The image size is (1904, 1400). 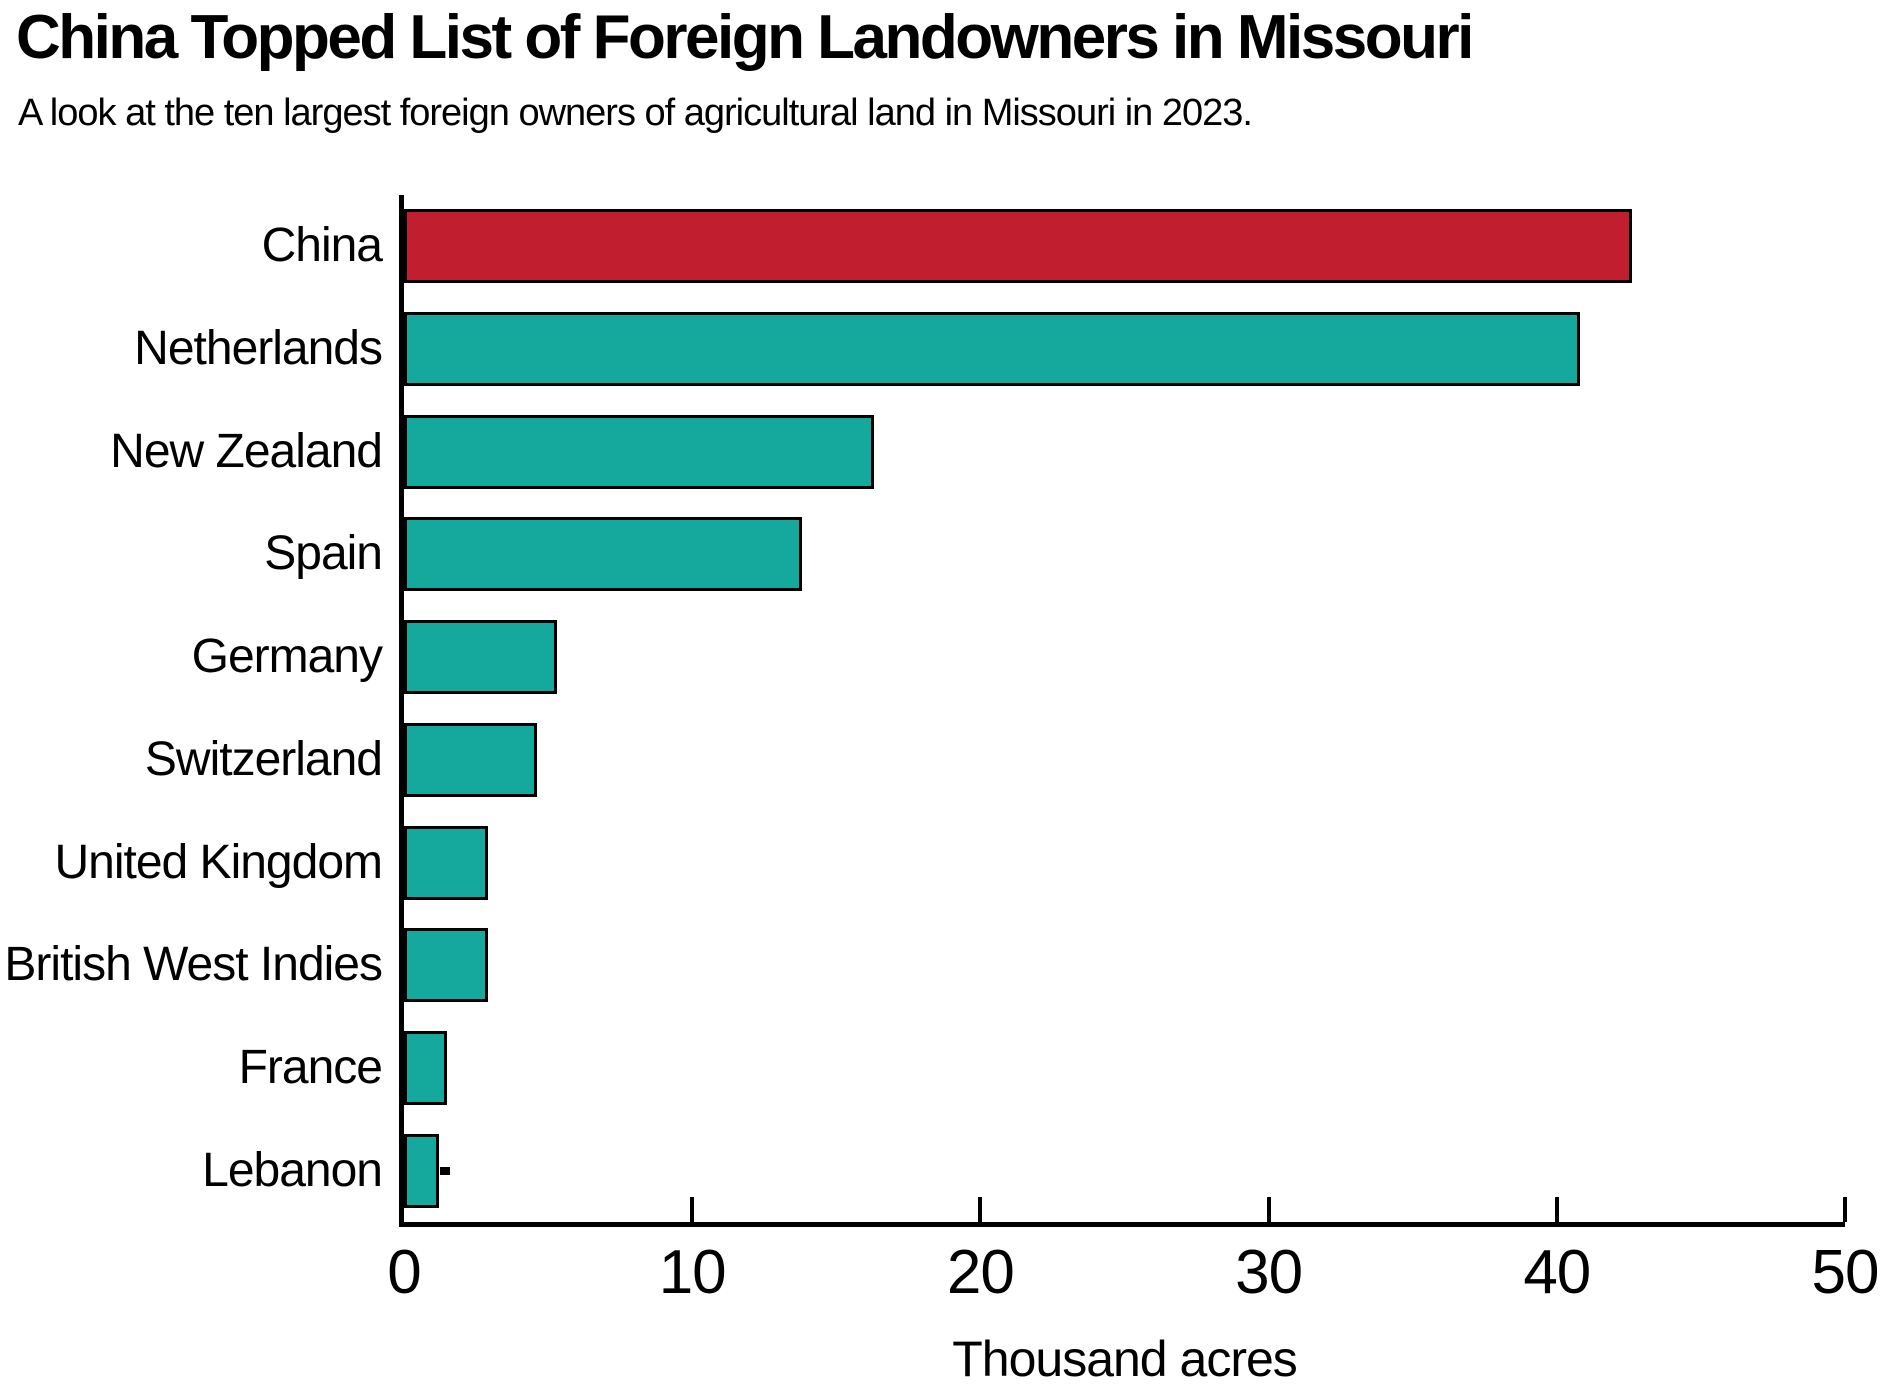 I want to click on category-label-spain: Spain, so click(x=323, y=554).